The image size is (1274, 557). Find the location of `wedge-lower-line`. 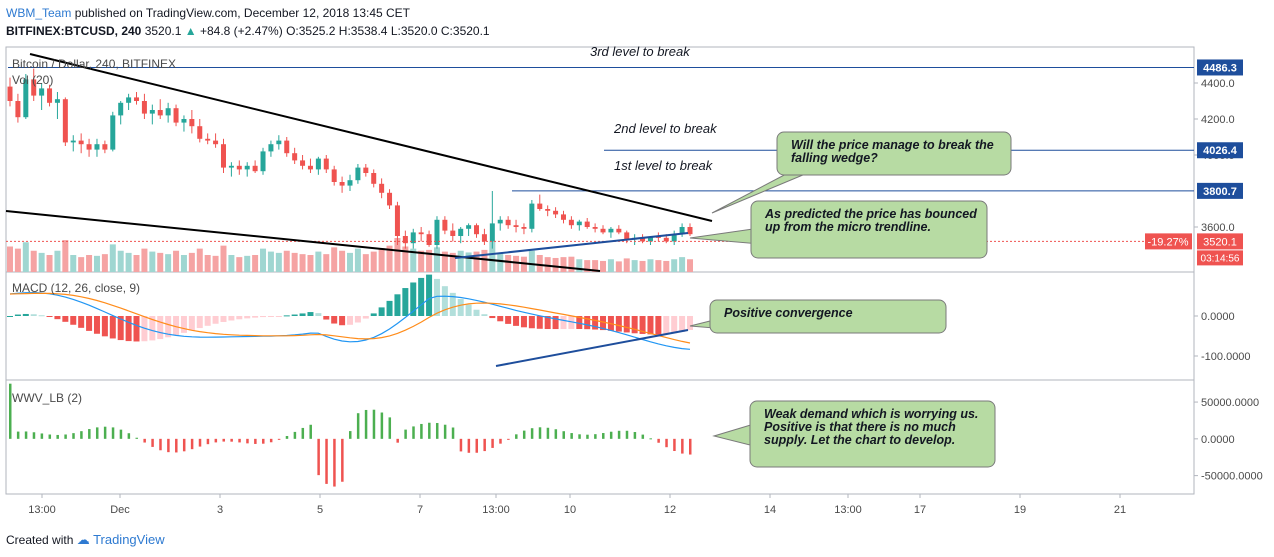

wedge-lower-line is located at coordinates (303, 241).